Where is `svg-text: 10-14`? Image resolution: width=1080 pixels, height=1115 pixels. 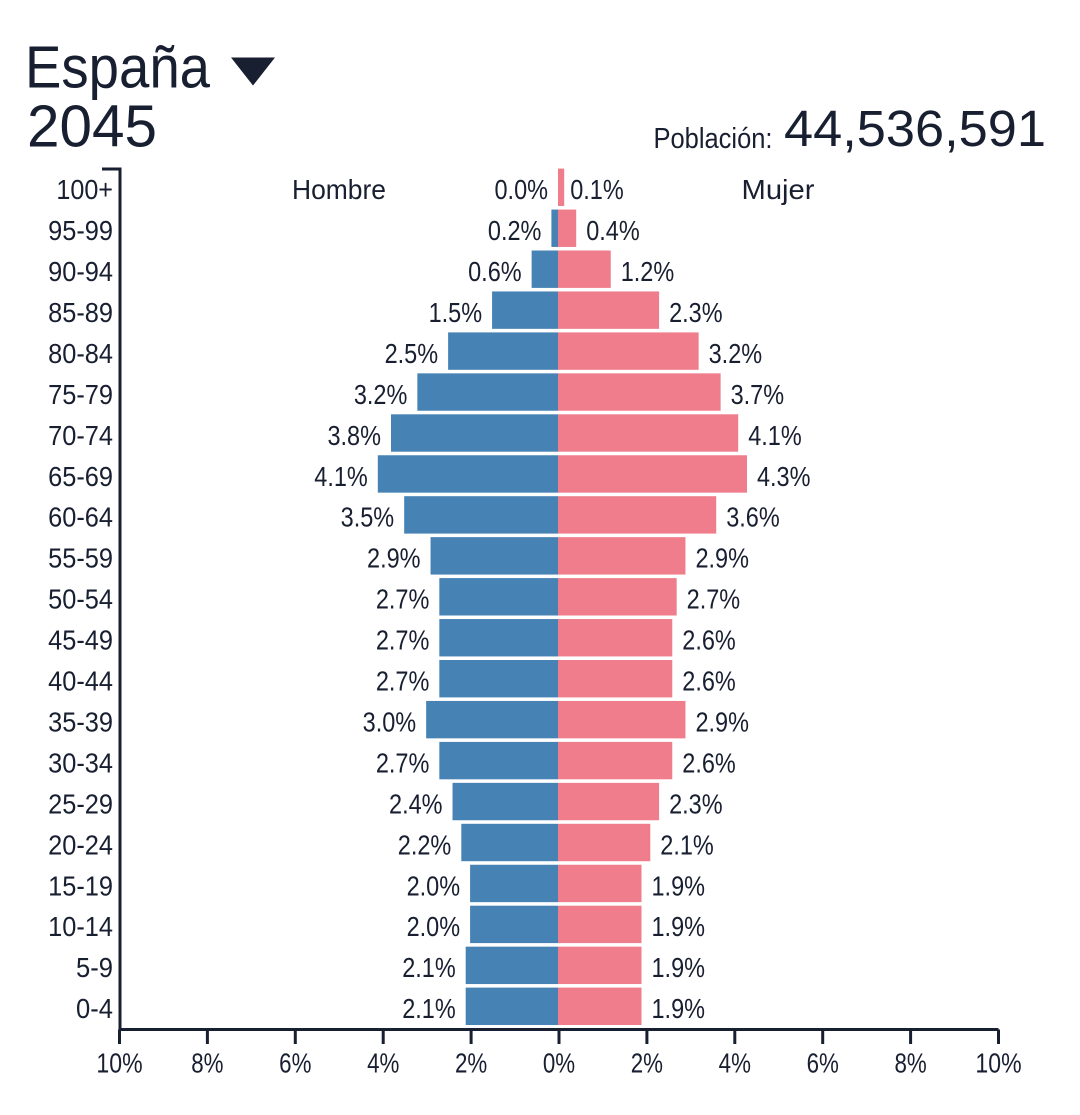
svg-text: 10-14 is located at coordinates (80, 926).